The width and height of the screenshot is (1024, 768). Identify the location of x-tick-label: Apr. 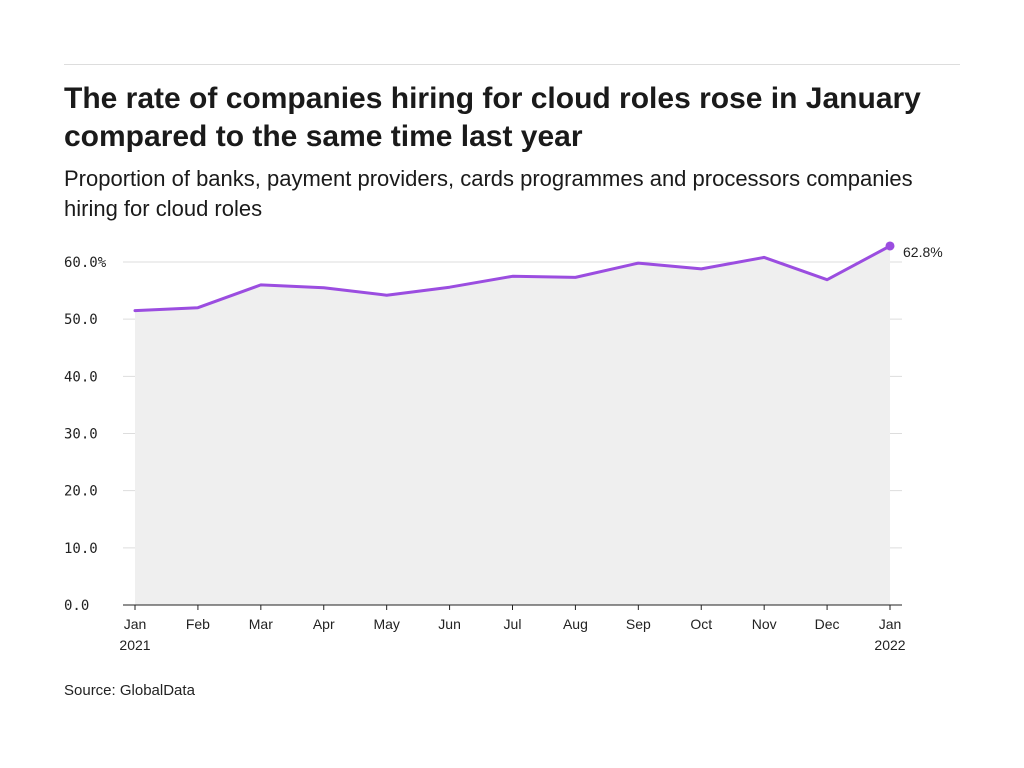
(324, 624).